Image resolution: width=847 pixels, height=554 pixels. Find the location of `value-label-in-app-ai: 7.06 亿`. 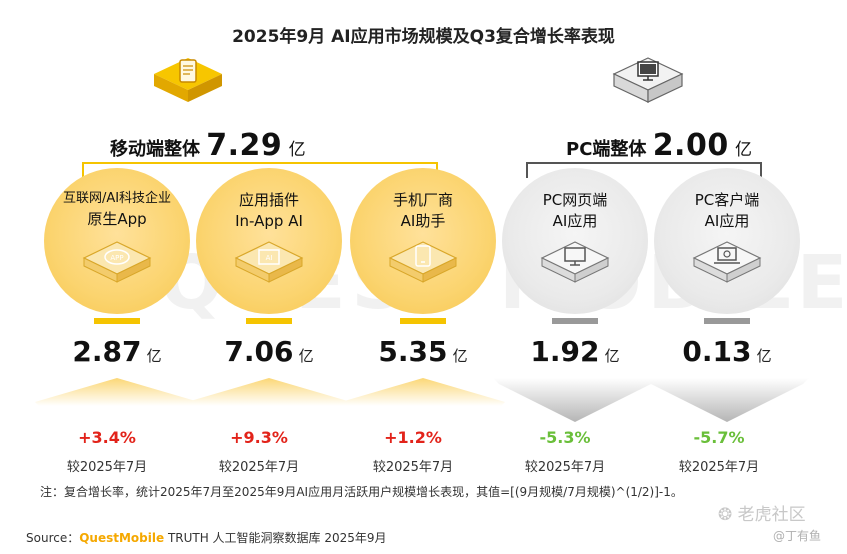

value-label-in-app-ai: 7.06 亿 is located at coordinates (269, 351).